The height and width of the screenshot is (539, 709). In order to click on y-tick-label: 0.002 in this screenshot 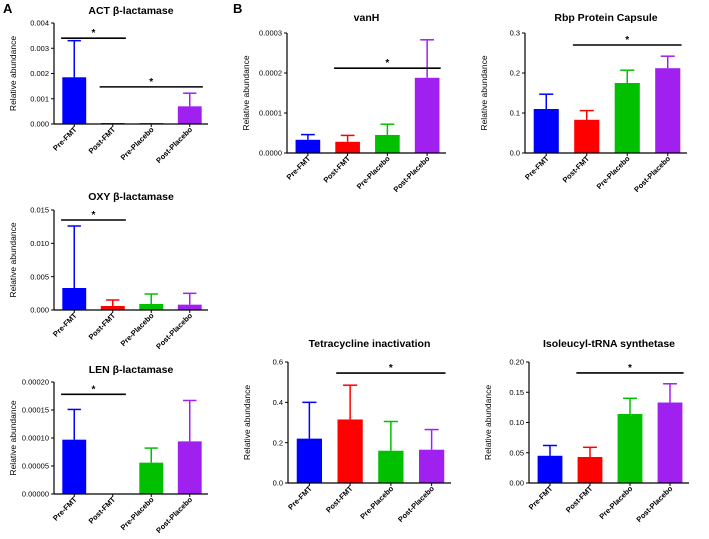, I will do `click(39, 73)`.